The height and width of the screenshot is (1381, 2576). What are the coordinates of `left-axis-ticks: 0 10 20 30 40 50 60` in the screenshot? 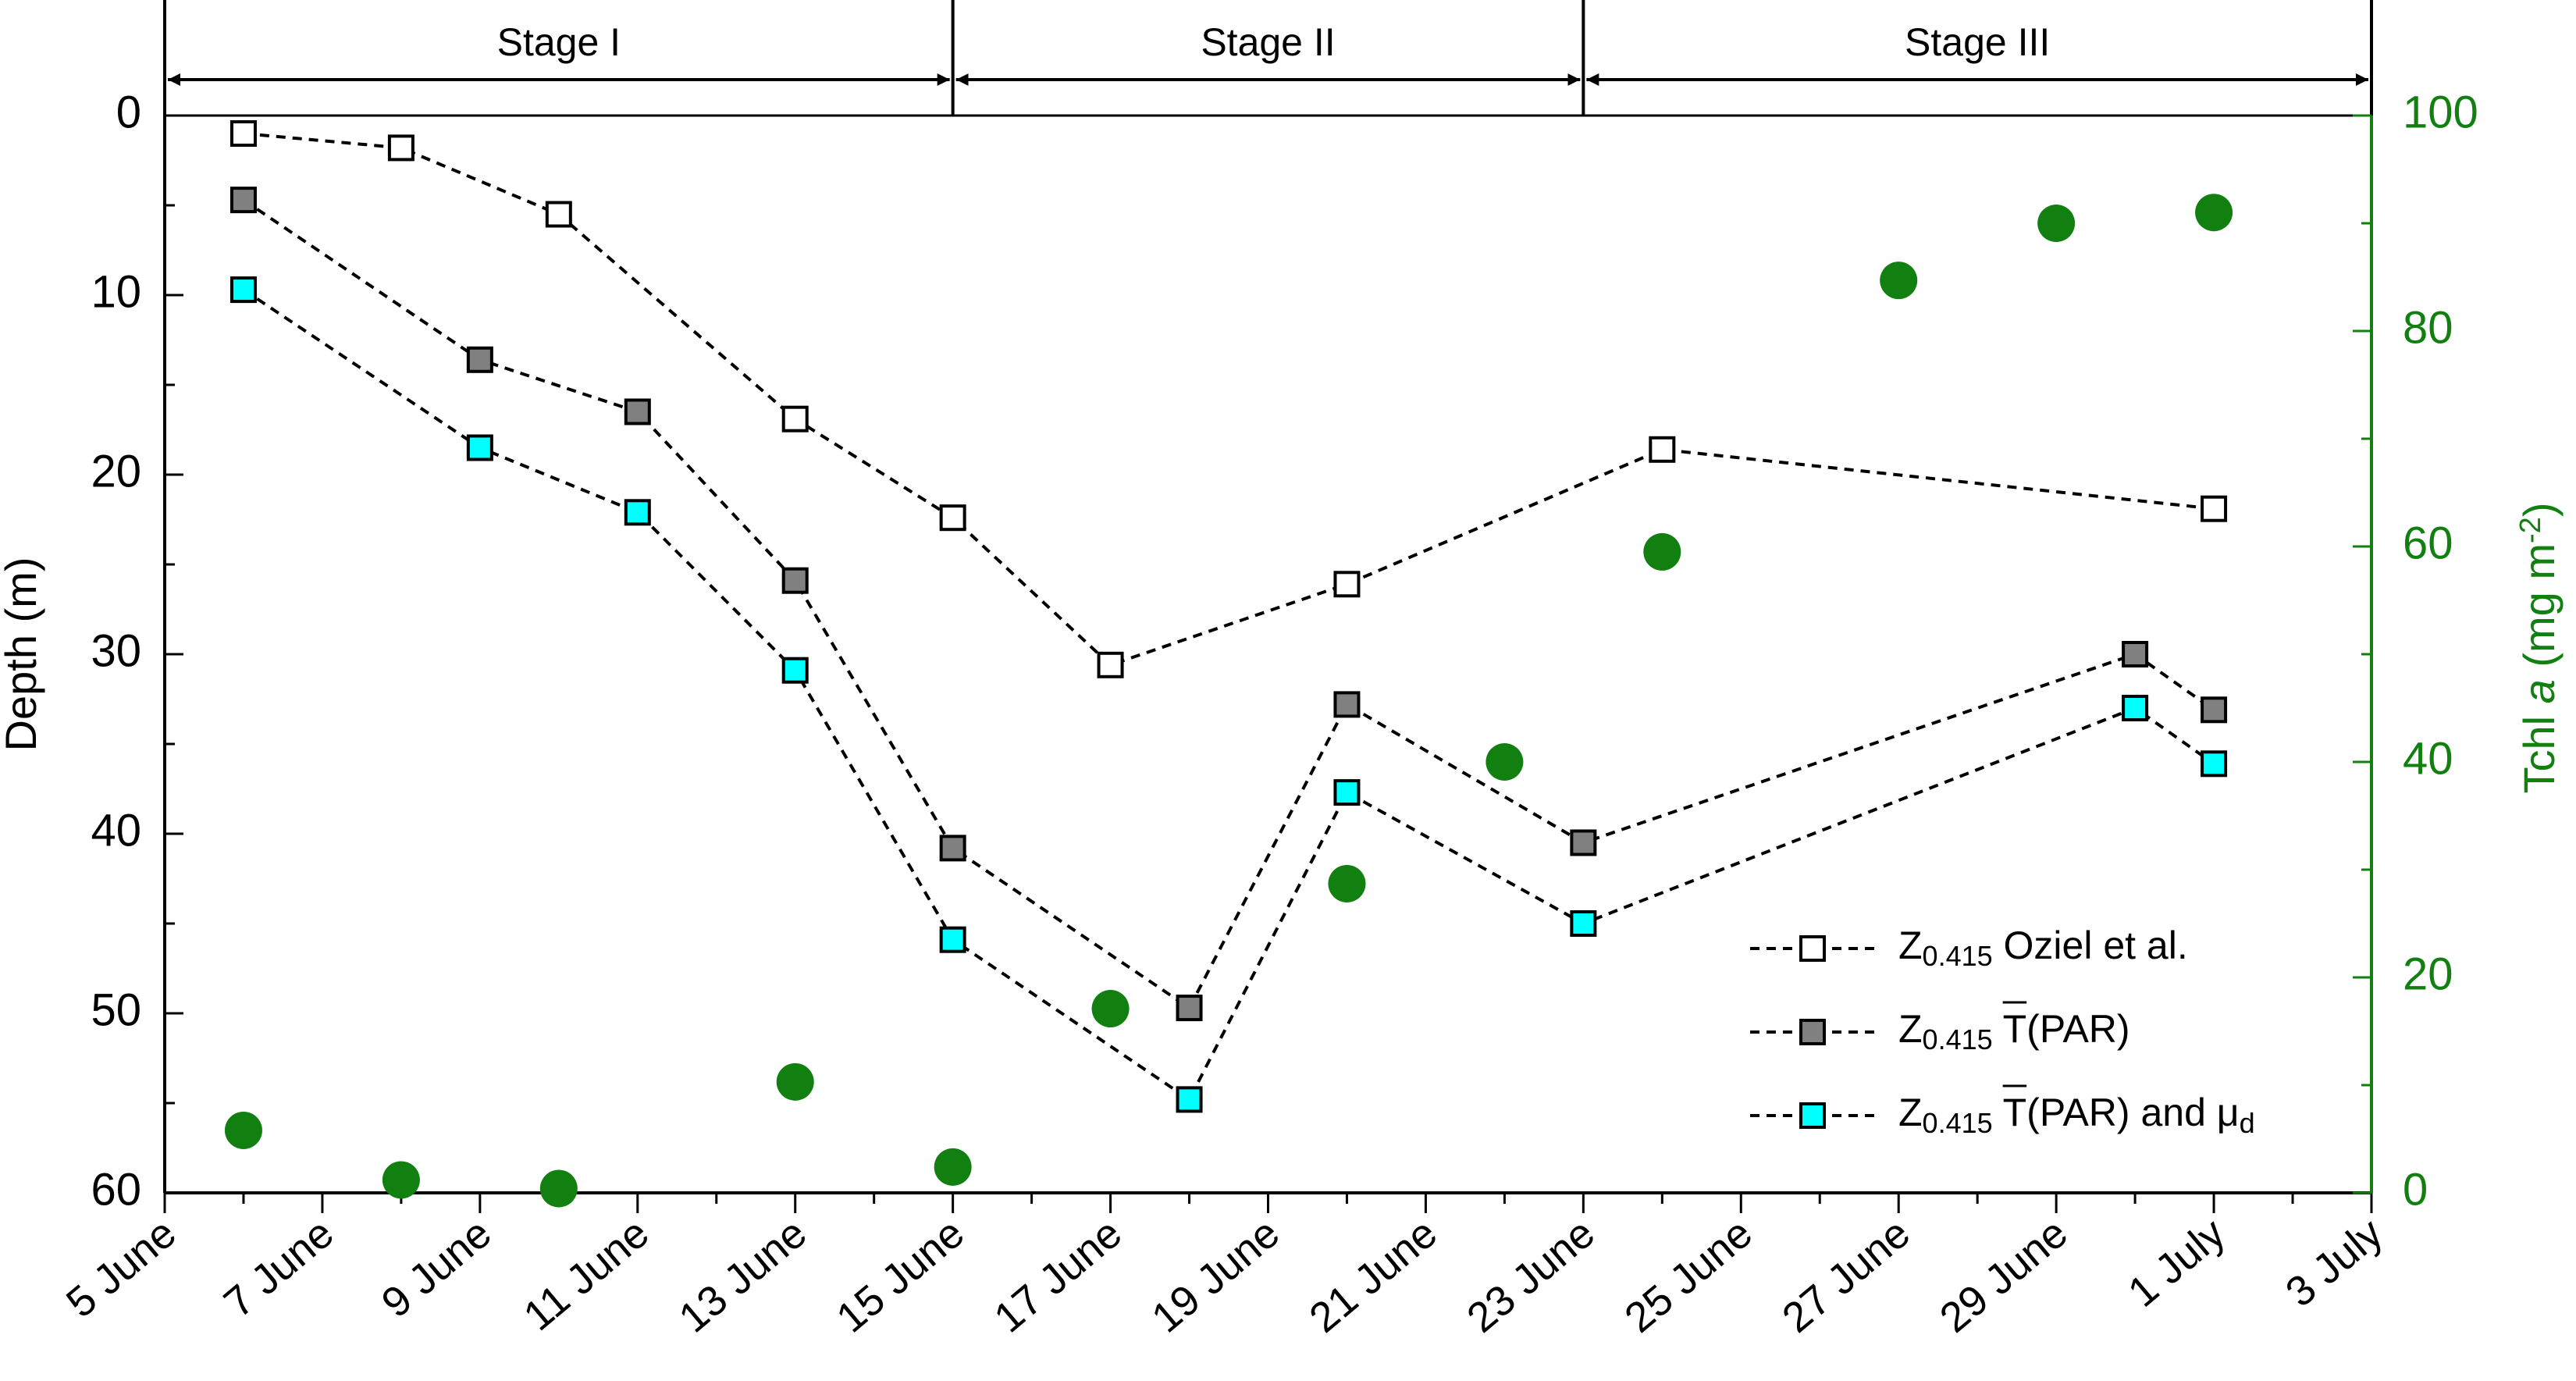 It's located at (137, 651).